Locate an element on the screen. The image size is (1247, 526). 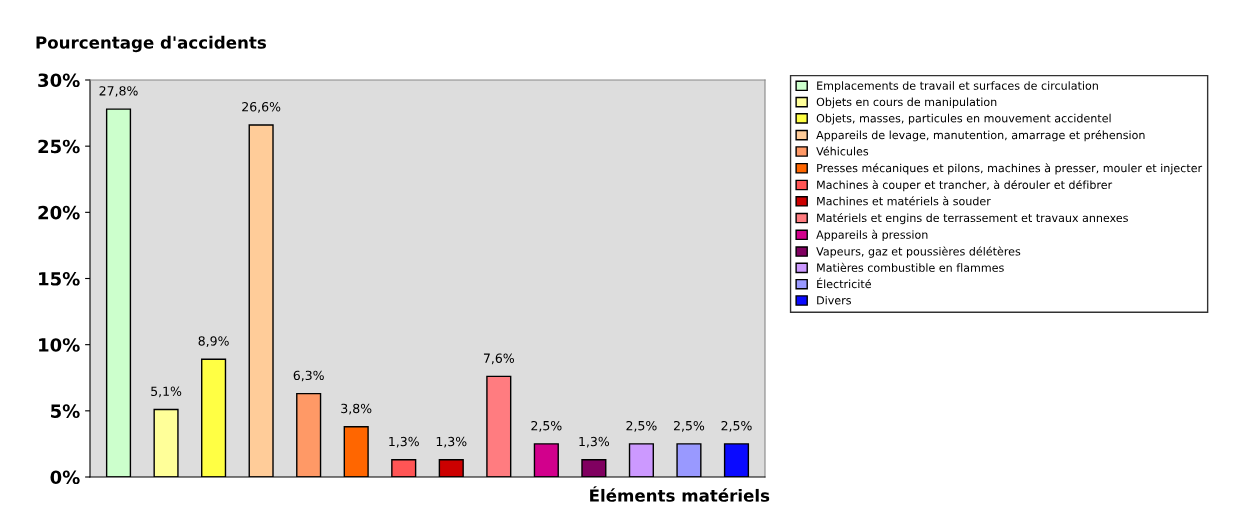
legend-label: Matières combustible en flammes is located at coordinates (910, 267).